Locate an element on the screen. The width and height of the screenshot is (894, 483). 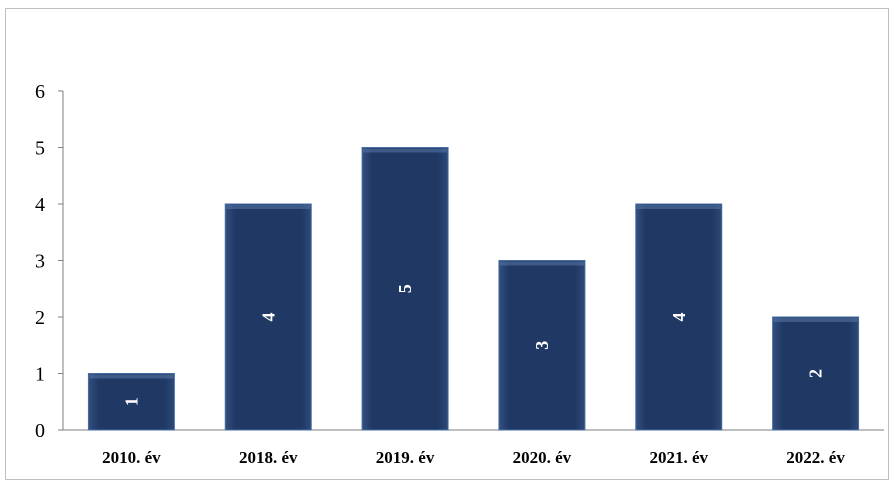
bar-data-label: 3 is located at coordinates (542, 345).